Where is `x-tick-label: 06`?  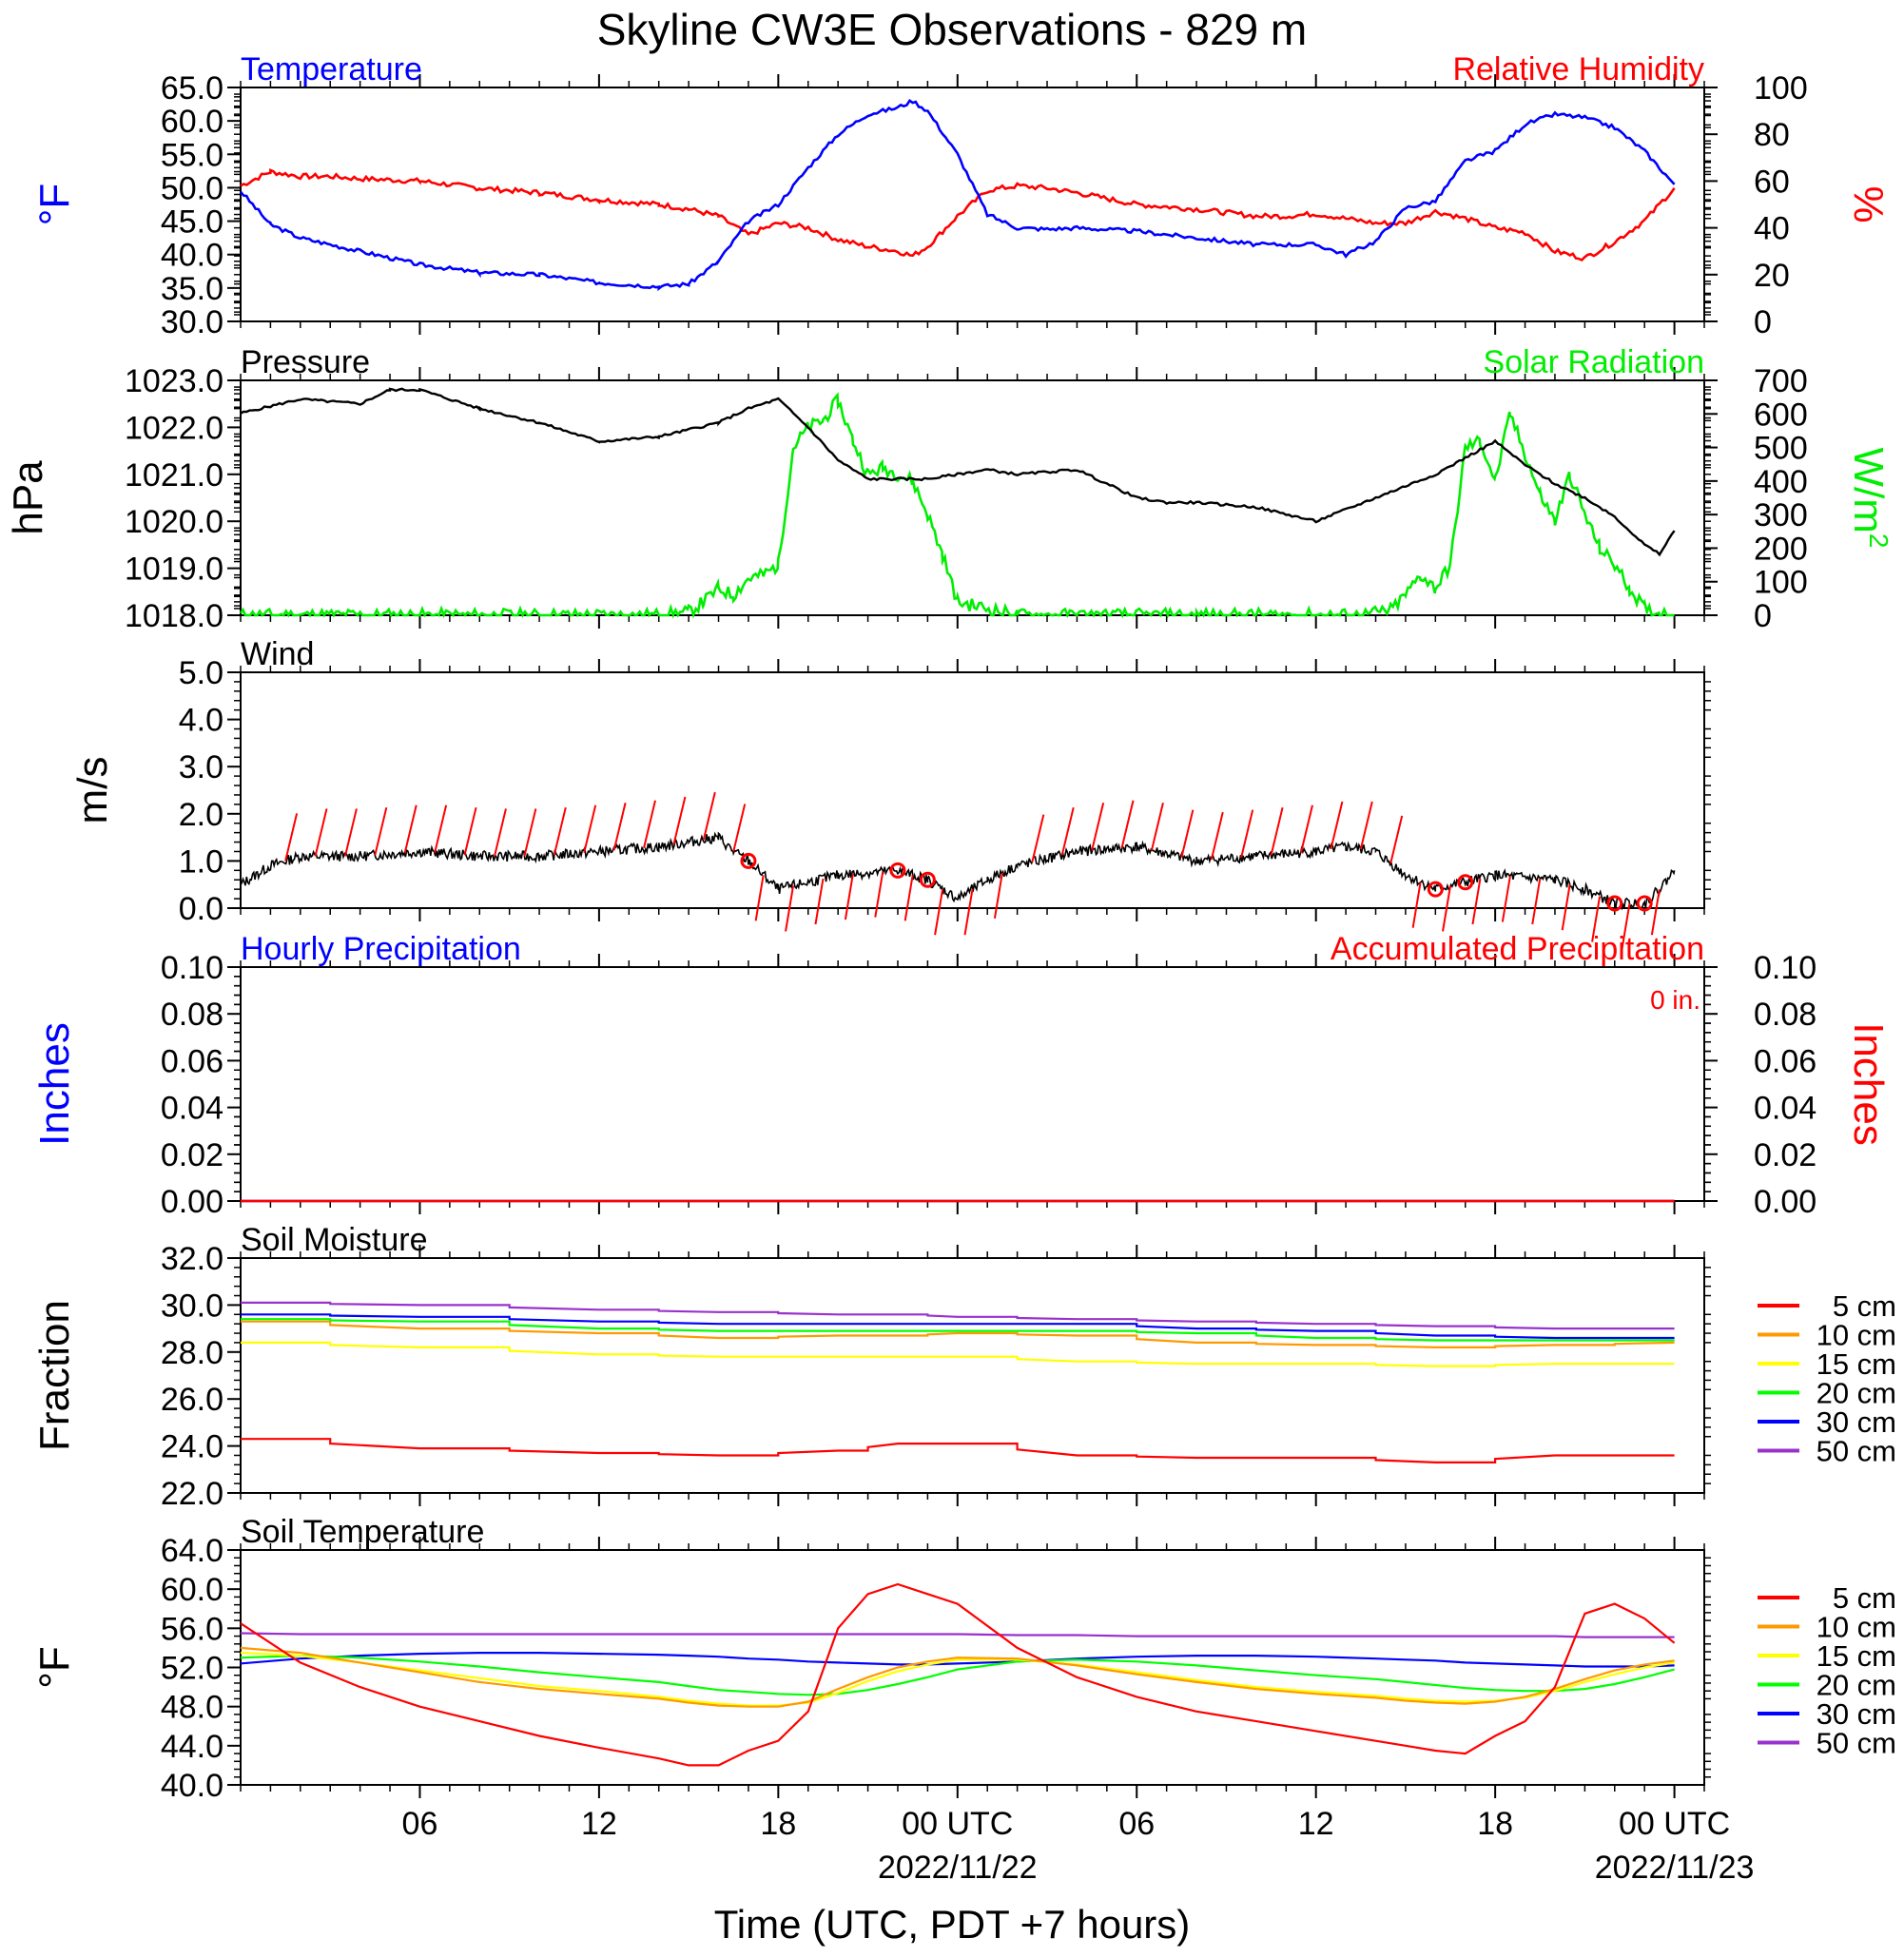
x-tick-label: 06 is located at coordinates (1136, 1824).